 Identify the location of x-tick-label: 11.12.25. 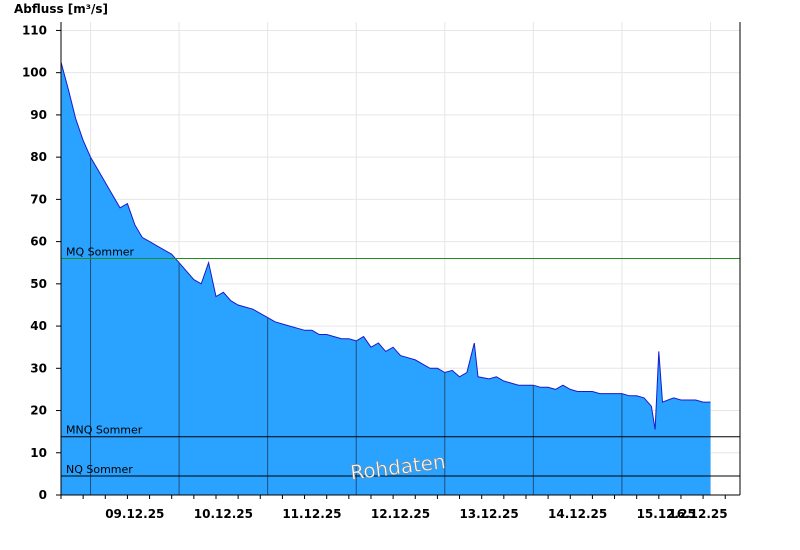
(311, 514).